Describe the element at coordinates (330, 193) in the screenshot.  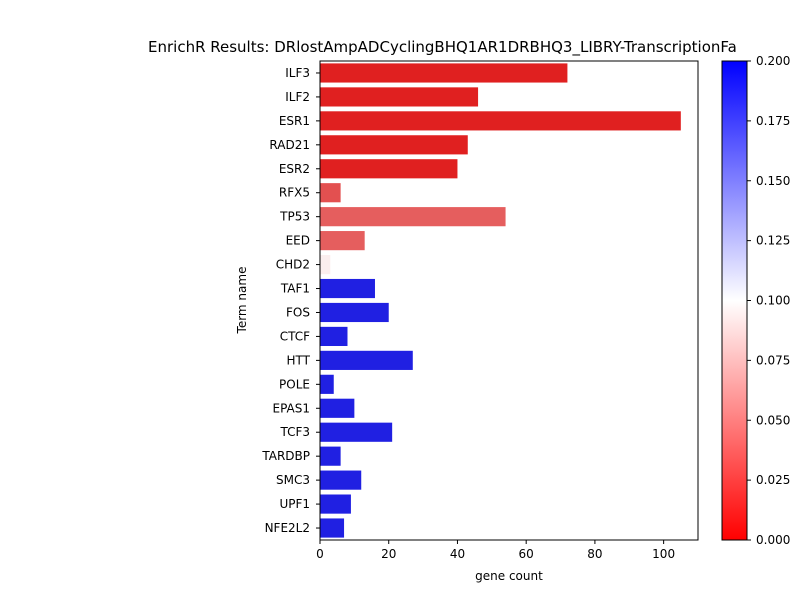
I see `bar-rfx5` at that location.